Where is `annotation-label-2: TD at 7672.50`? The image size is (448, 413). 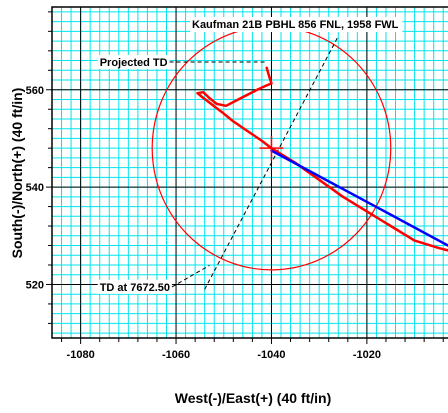 annotation-label-2: TD at 7672.50 is located at coordinates (135, 288).